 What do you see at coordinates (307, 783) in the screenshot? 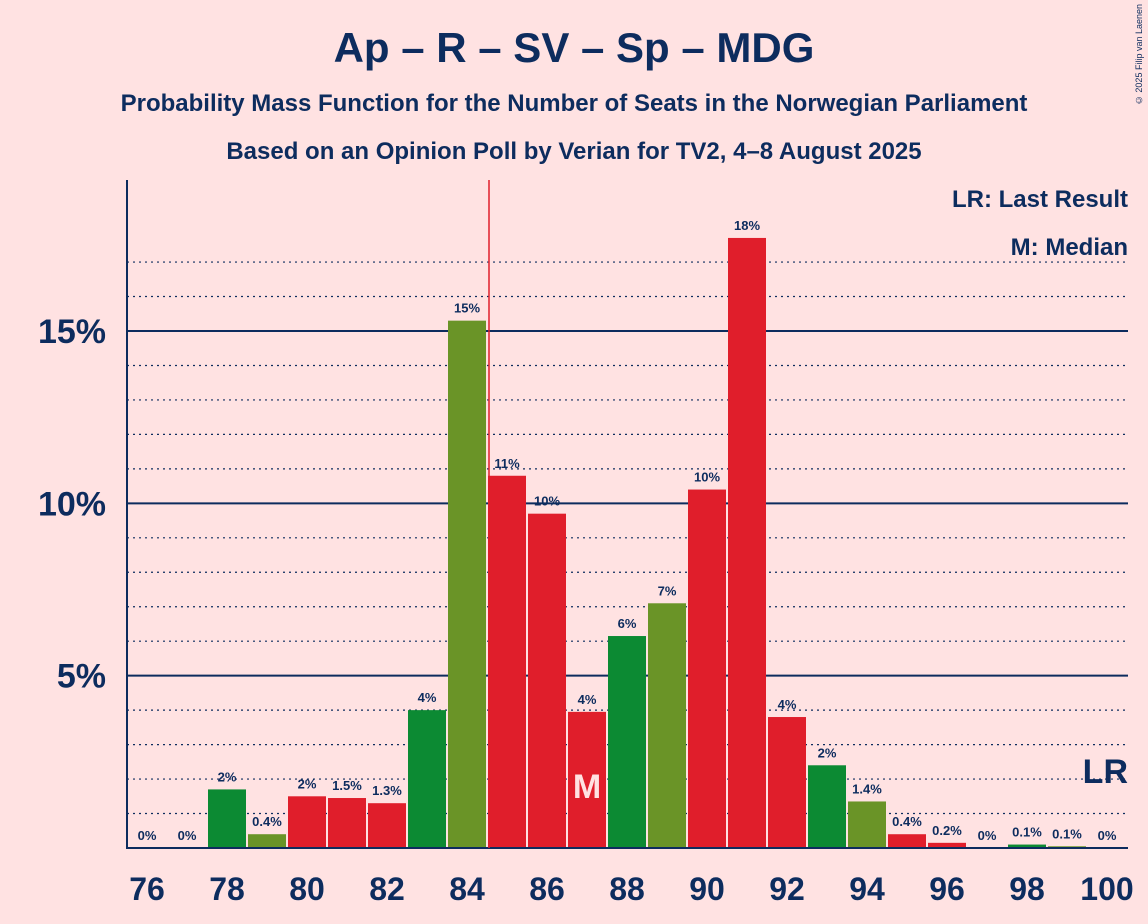
I see `bar-label-seat-80: 2%` at bounding box center [307, 783].